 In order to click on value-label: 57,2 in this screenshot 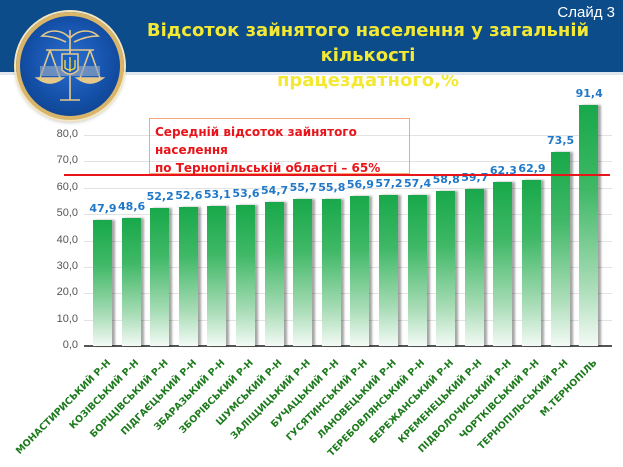, I will do `click(389, 184)`.